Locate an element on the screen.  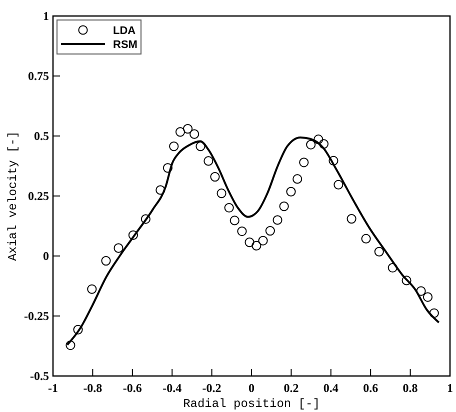
x-tick-label: -0.6 is located at coordinates (132, 388).